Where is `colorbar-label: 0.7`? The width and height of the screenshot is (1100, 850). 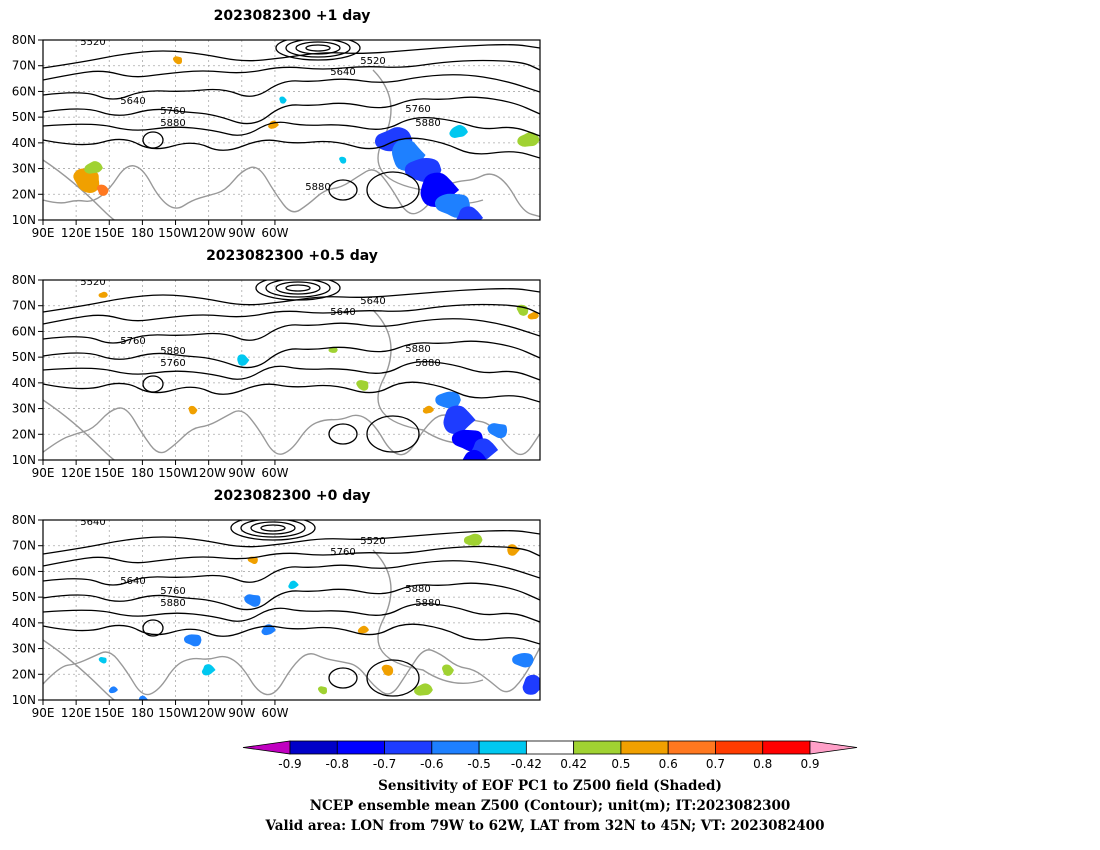 colorbar-label: 0.7 is located at coordinates (715, 764).